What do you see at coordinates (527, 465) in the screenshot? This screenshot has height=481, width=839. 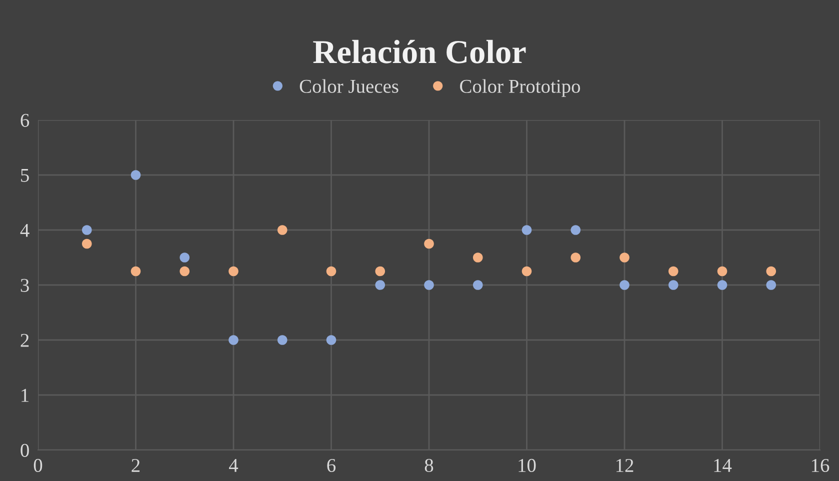 I see `x-tick-label: 10` at bounding box center [527, 465].